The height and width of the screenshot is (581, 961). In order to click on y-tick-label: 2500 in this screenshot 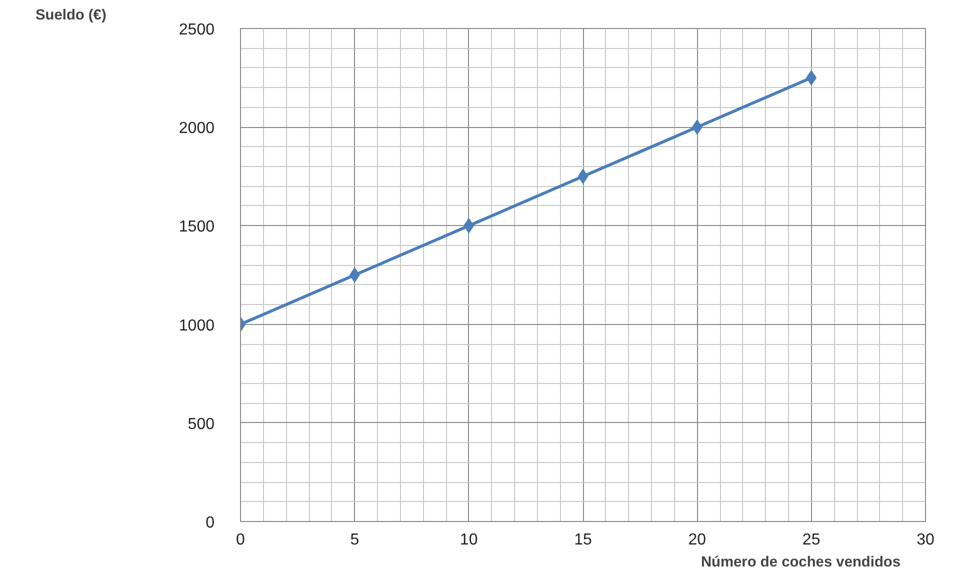, I will do `click(196, 30)`.